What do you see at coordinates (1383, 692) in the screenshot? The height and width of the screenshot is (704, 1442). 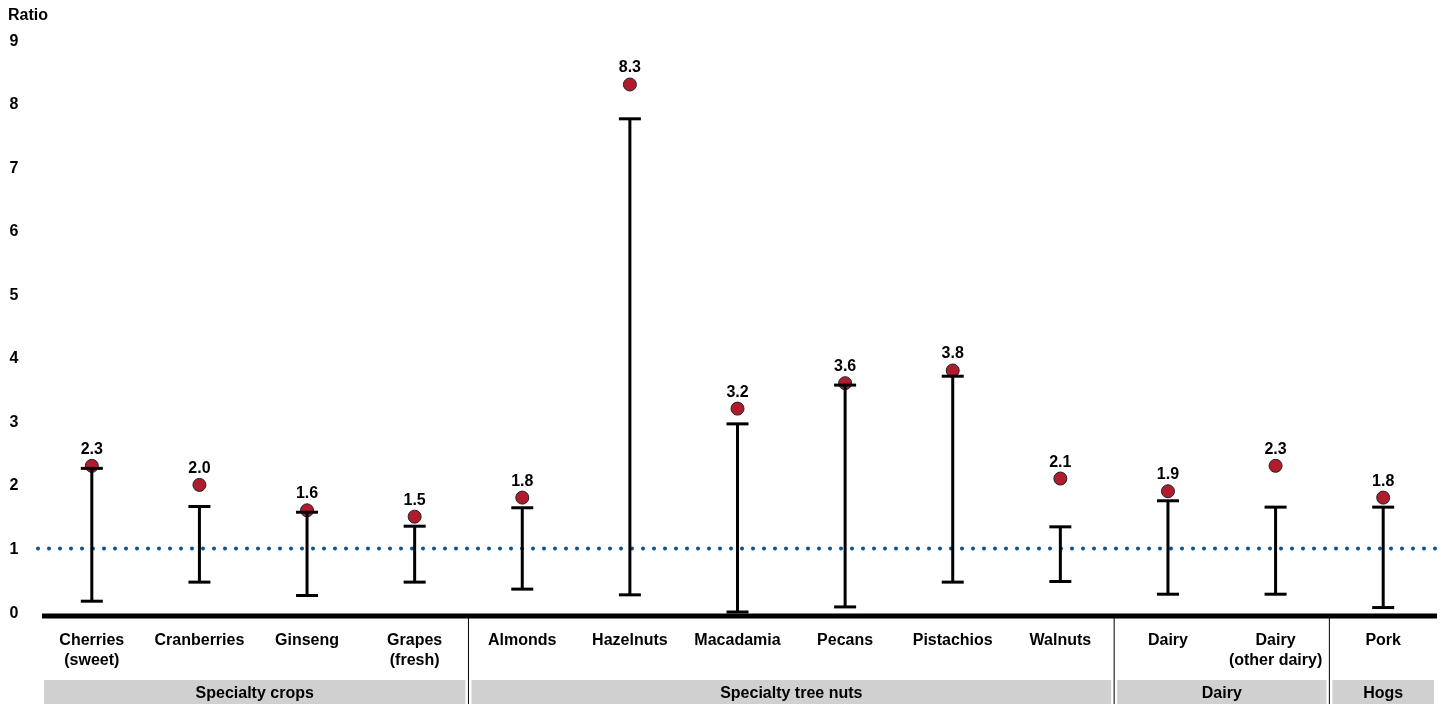 I see `text: Hogs` at bounding box center [1383, 692].